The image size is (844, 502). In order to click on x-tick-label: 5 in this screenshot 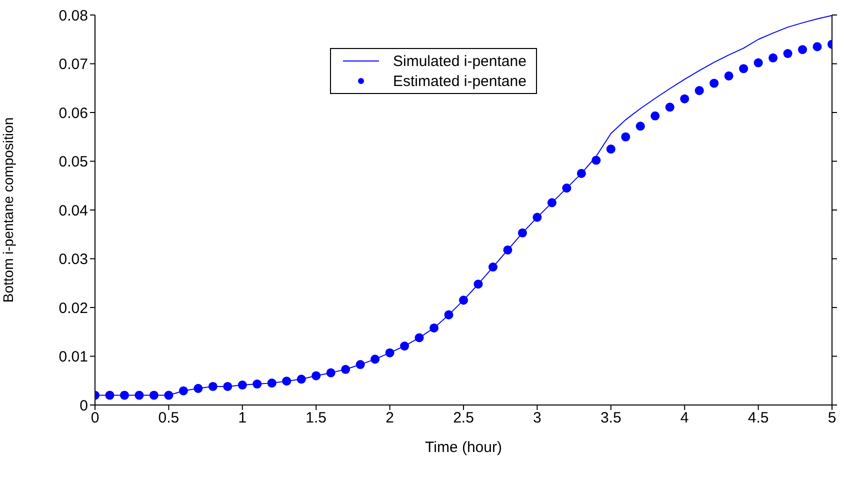, I will do `click(832, 418)`.